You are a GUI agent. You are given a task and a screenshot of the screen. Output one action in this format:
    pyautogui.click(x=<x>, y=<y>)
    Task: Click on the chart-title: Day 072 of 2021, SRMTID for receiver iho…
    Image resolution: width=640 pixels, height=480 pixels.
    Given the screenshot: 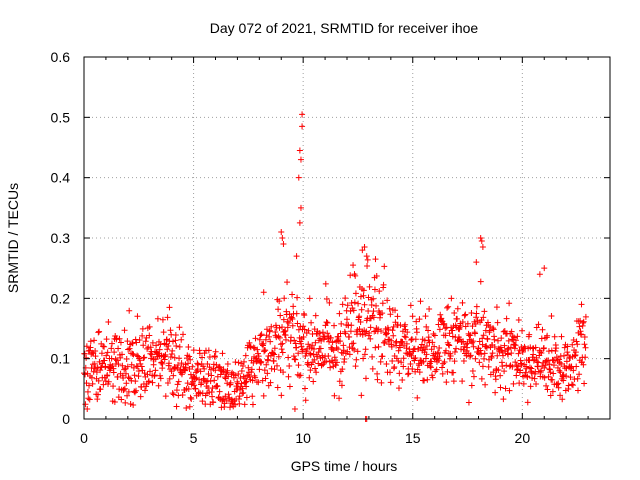 What is the action you would take?
    pyautogui.click(x=344, y=28)
    